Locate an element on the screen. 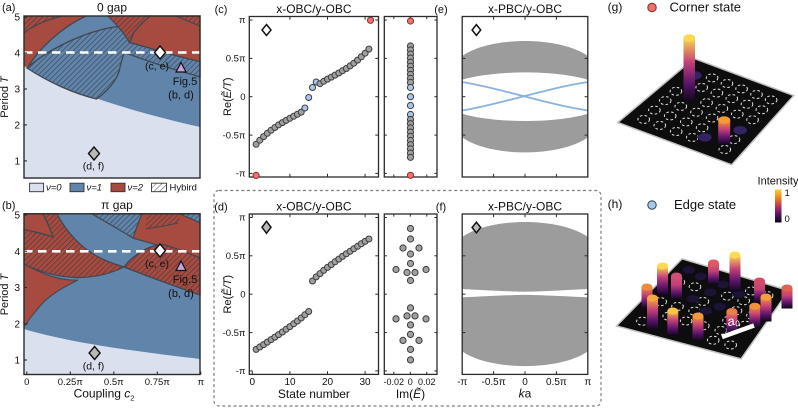 The height and width of the screenshot is (409, 798). svg-text: (c) is located at coordinates (221, 10).